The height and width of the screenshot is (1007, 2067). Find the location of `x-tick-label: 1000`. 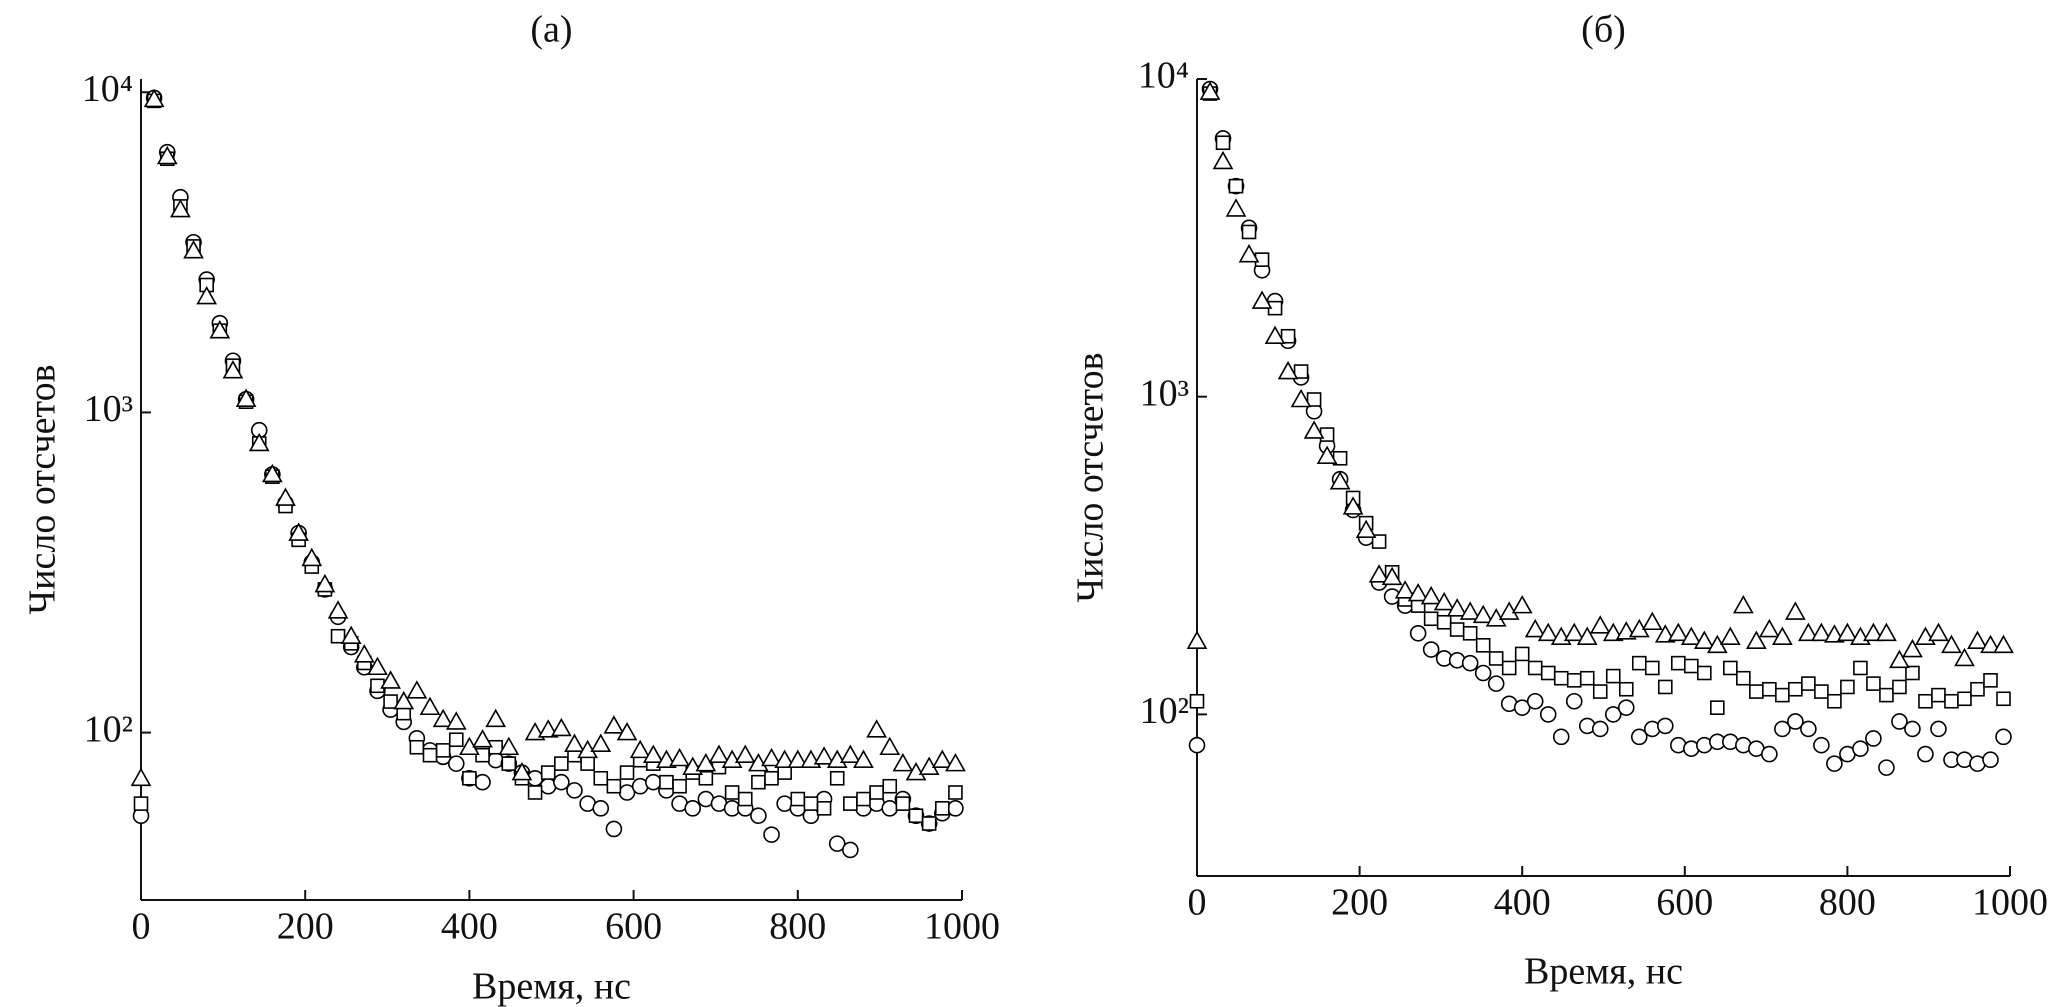

x-tick-label: 1000 is located at coordinates (2010, 903).